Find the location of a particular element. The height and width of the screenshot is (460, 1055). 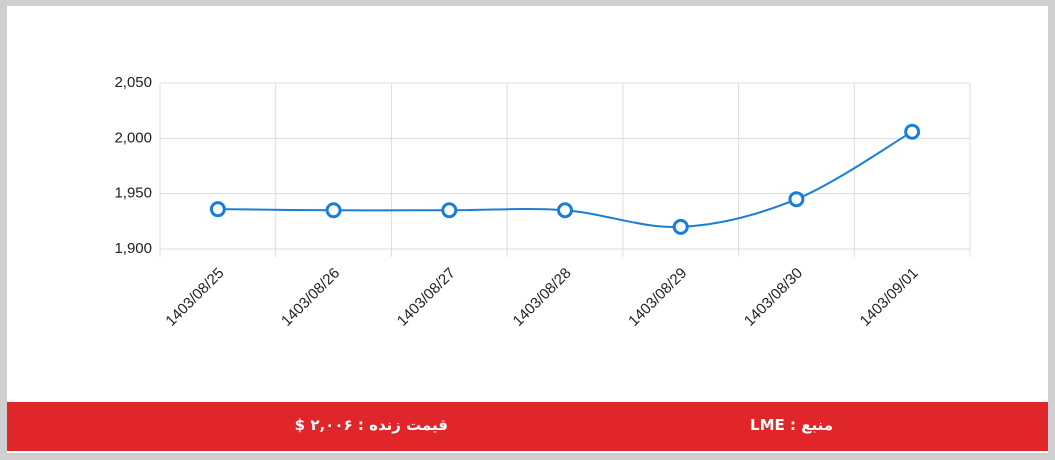

x-tick-label: 1403/08/25 is located at coordinates (194, 297).